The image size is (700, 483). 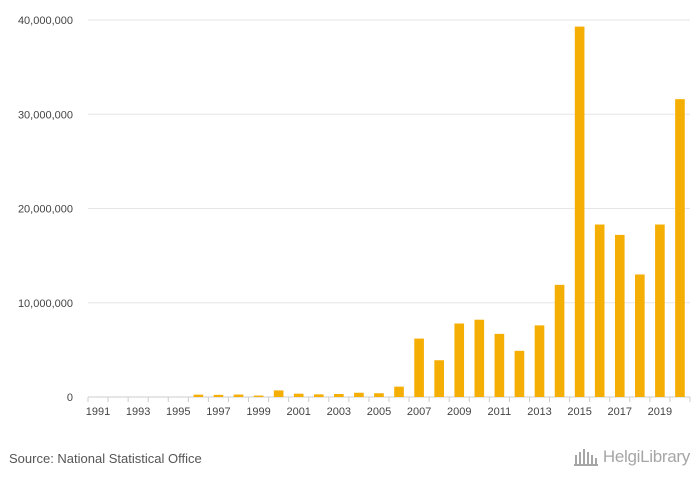 What do you see at coordinates (379, 412) in the screenshot?
I see `x-tick-label: 2005` at bounding box center [379, 412].